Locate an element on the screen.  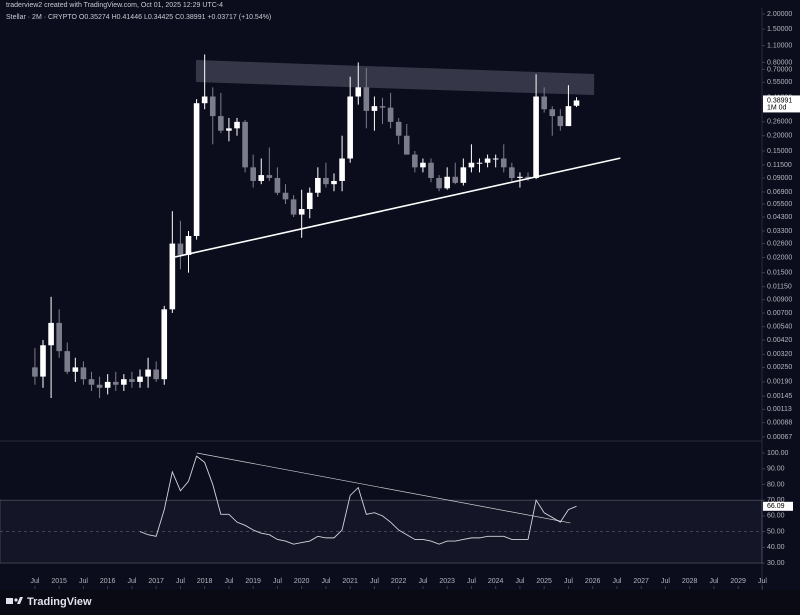
ohlc-value: 0.41446 is located at coordinates (129, 17).